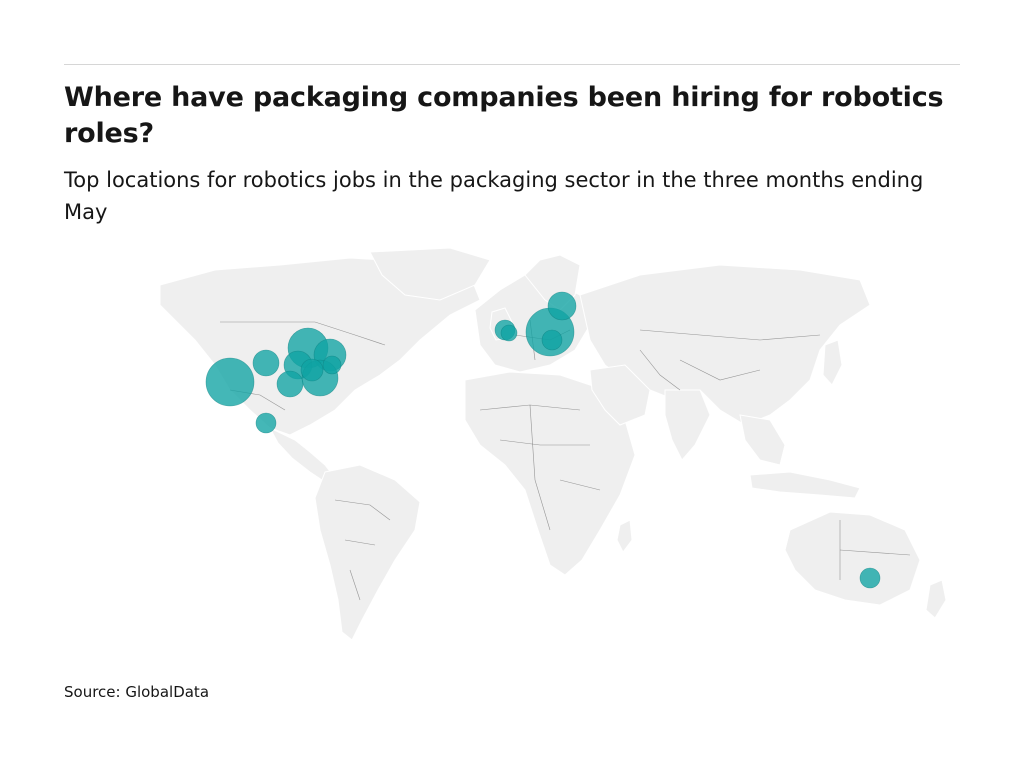 This screenshot has height=768, width=1024. What do you see at coordinates (832, 362) in the screenshot?
I see `land-japan` at bounding box center [832, 362].